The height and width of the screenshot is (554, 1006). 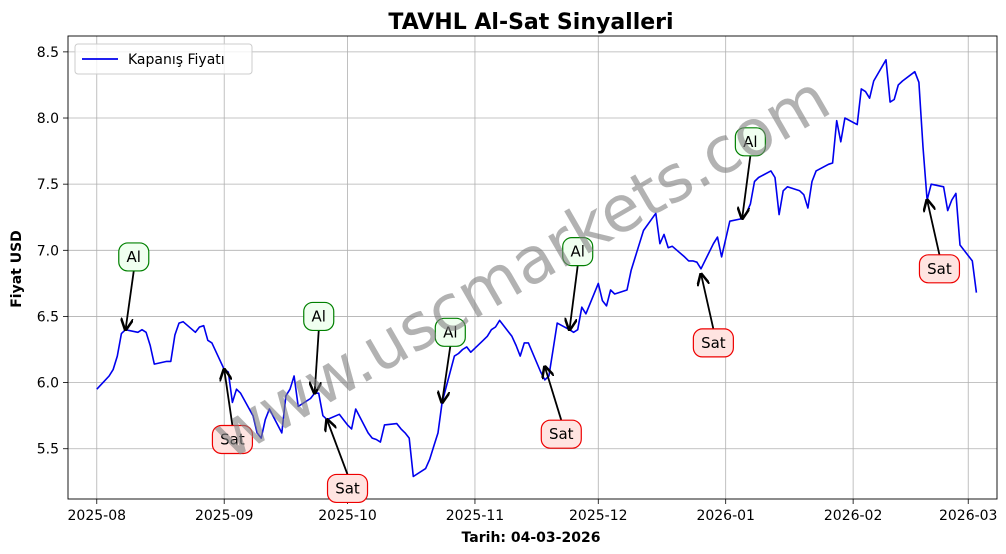 I want to click on legend: Kapanış Fiyatı, so click(x=163, y=59).